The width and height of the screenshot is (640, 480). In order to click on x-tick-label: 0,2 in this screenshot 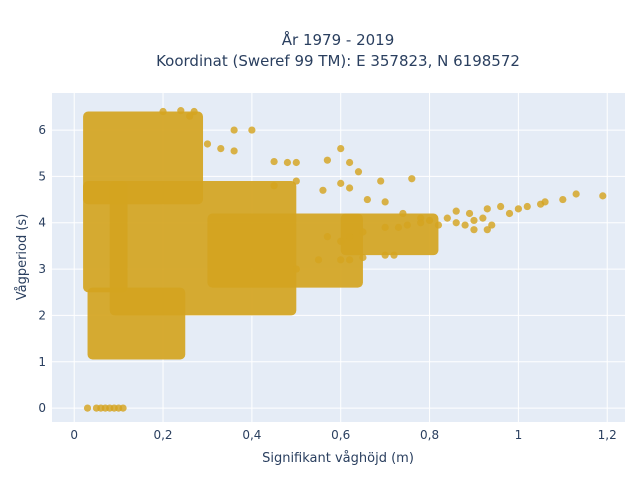, I will do `click(162, 435)`.